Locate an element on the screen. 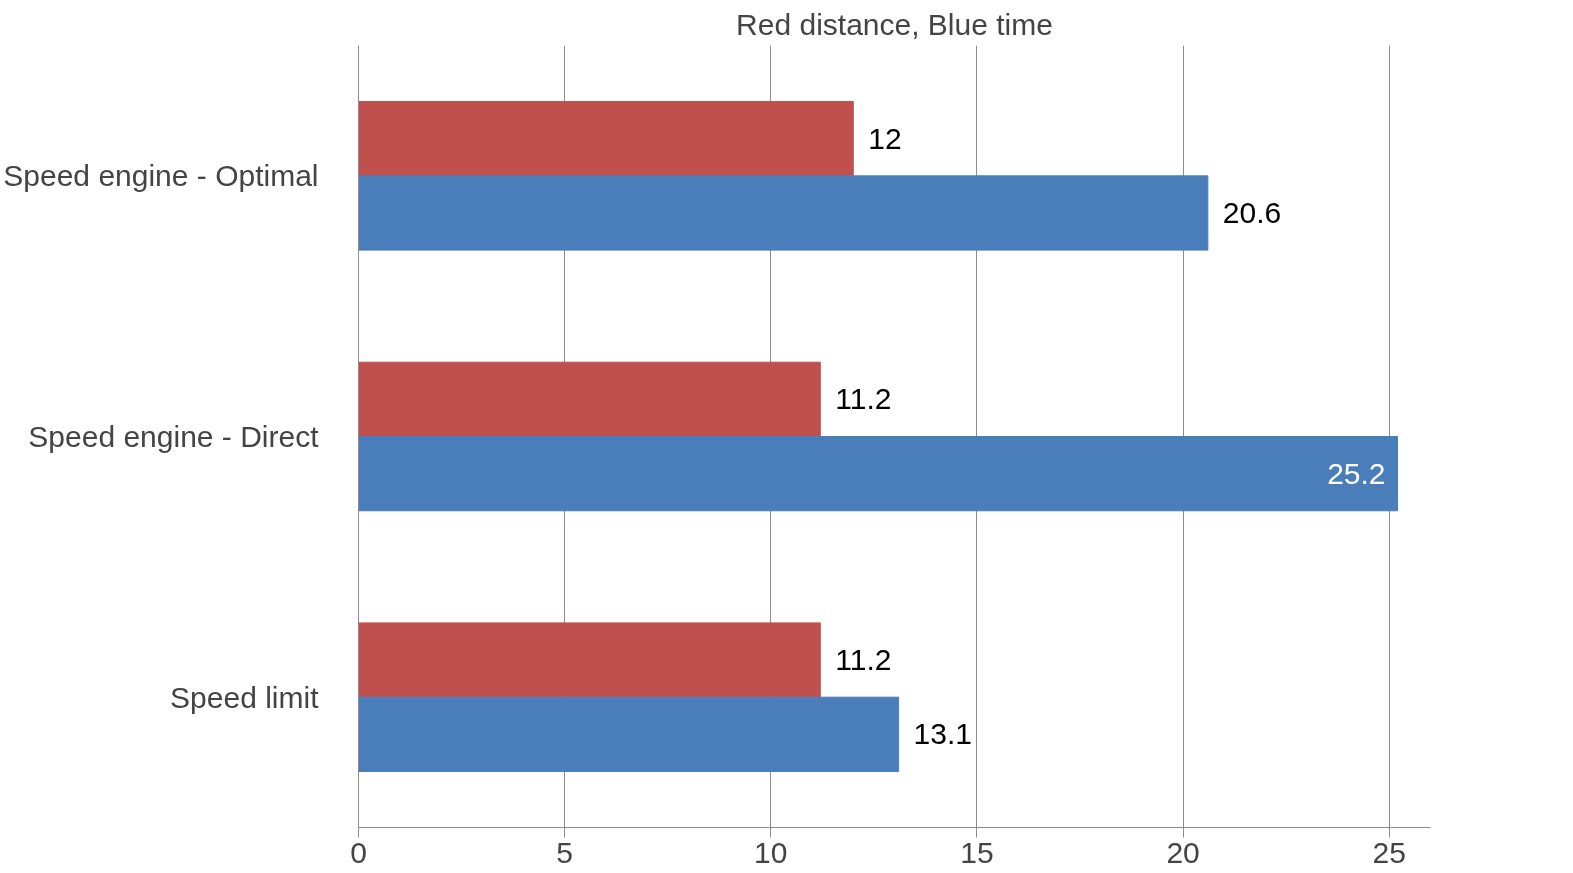 The height and width of the screenshot is (873, 1573). x-tick-label: 5 is located at coordinates (564, 852).